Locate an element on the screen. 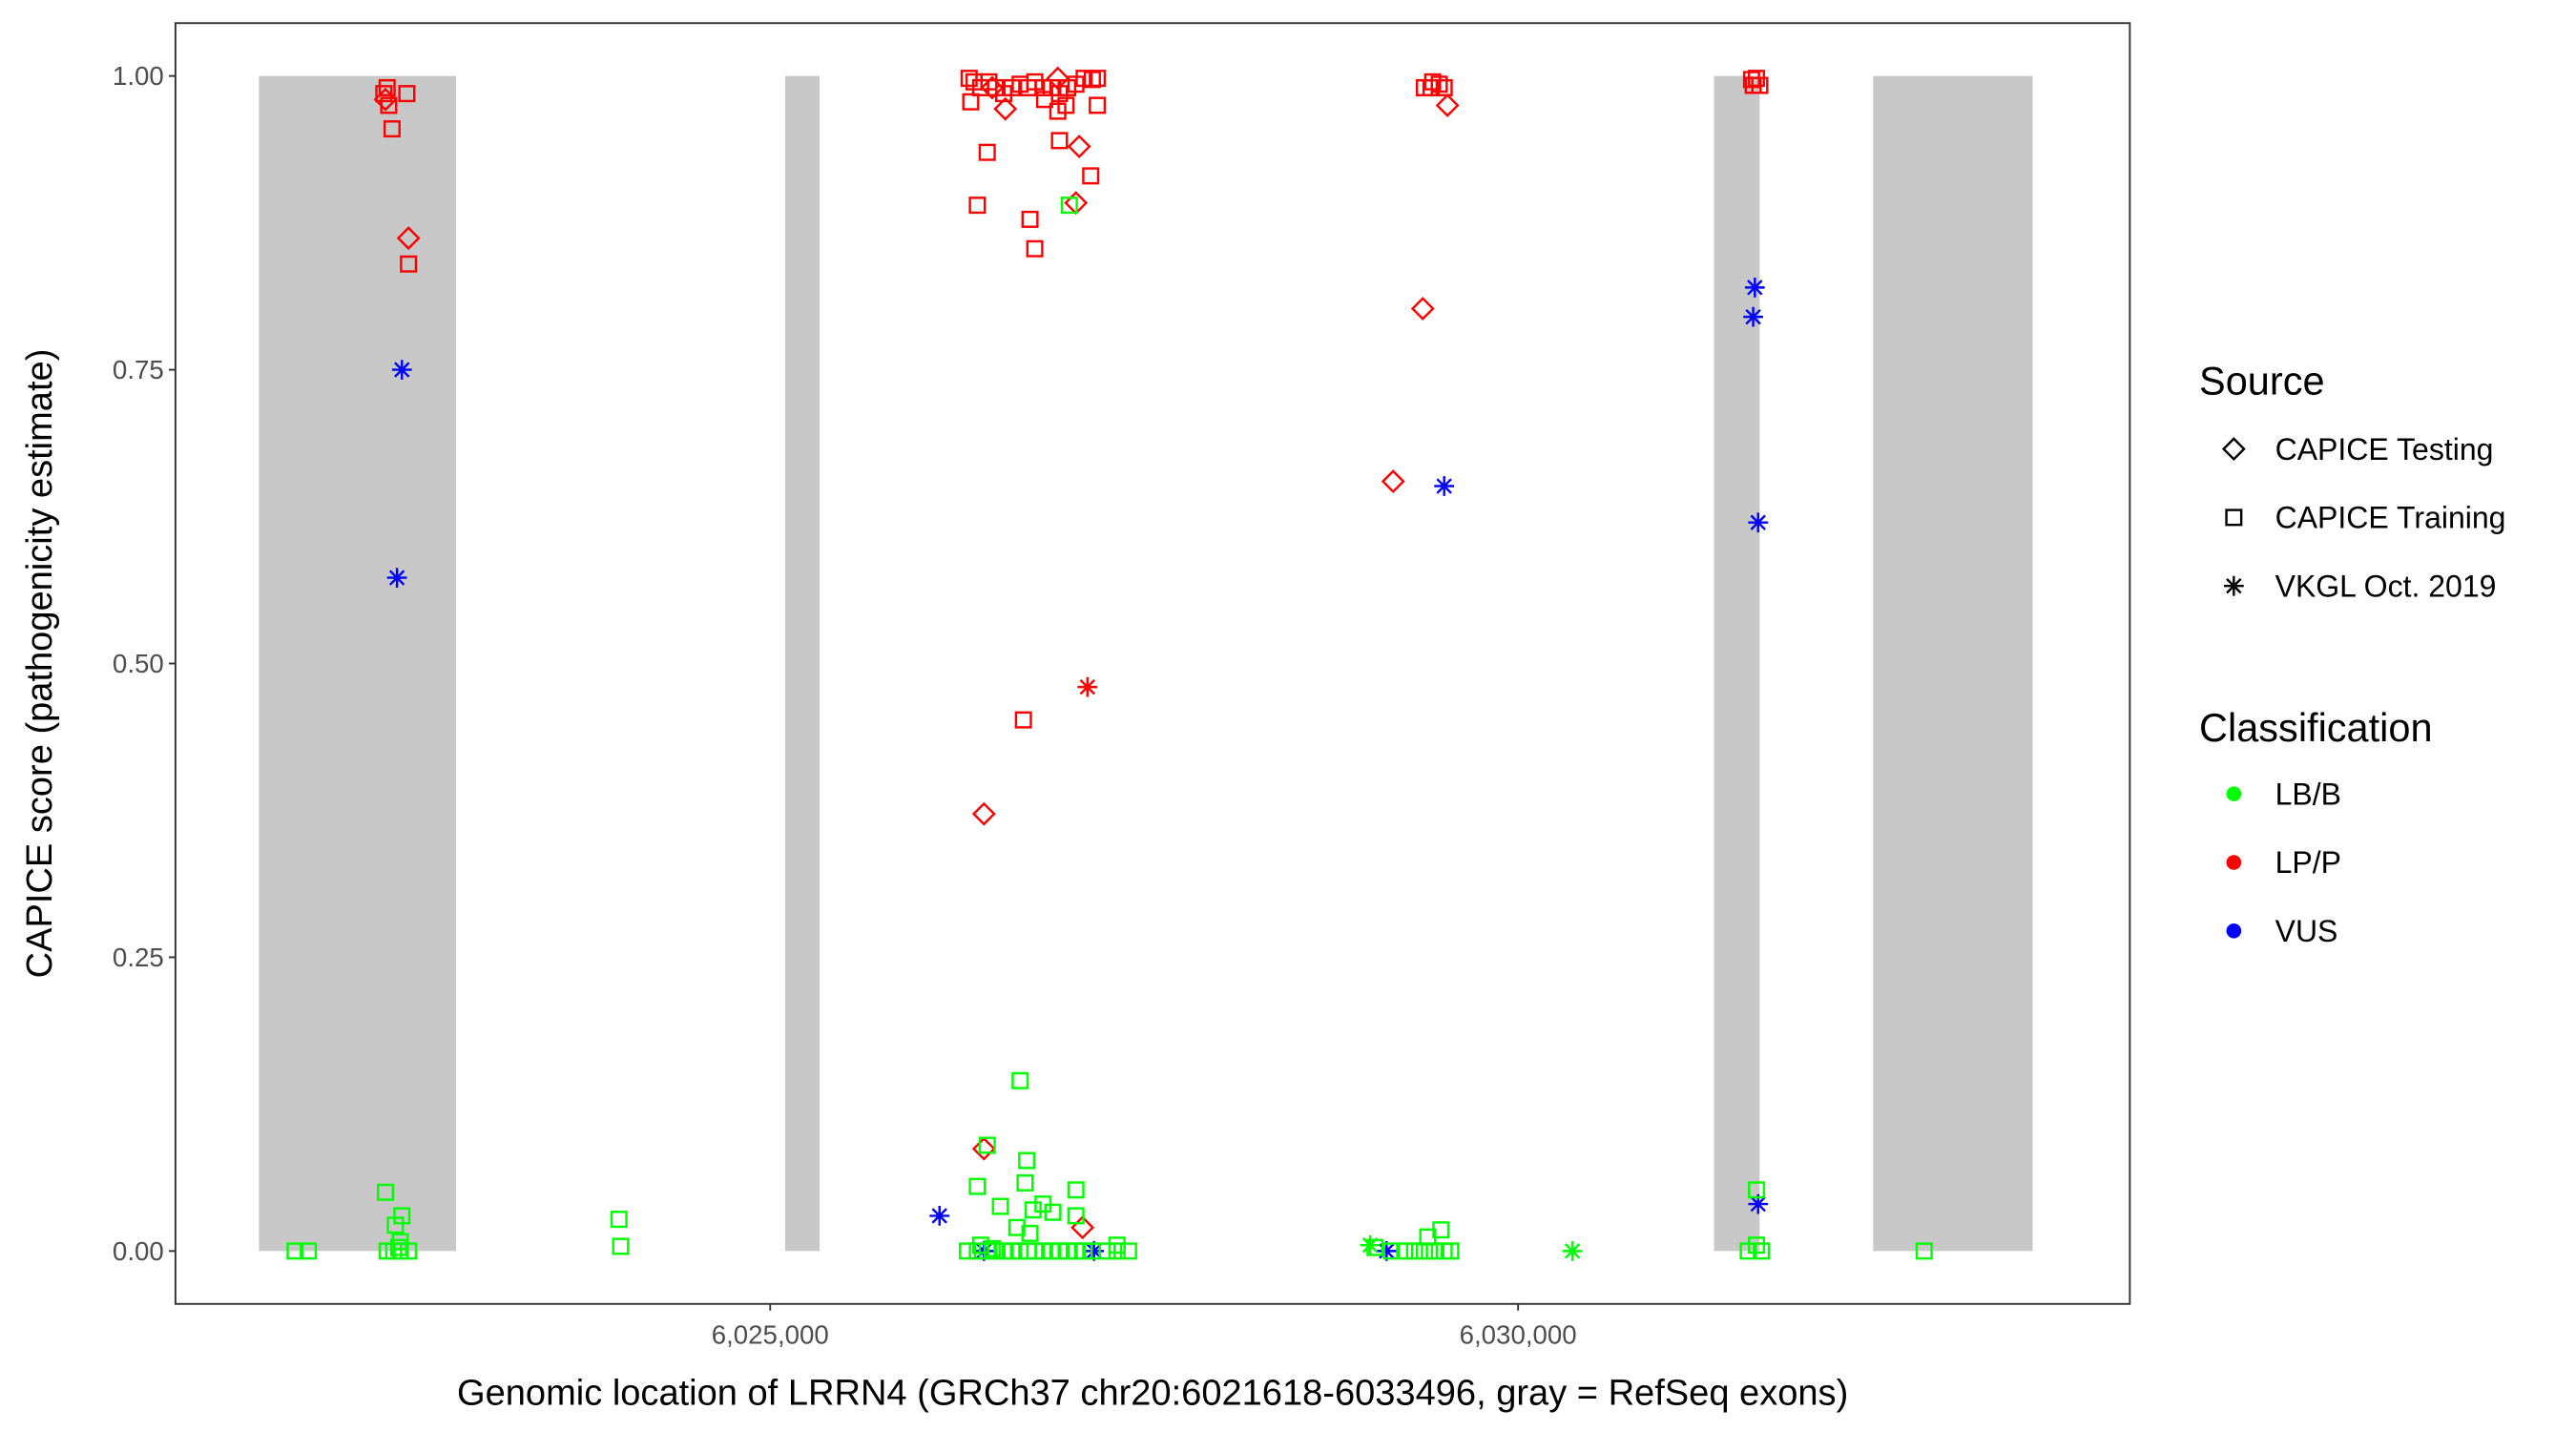 The height and width of the screenshot is (1431, 2576). x-axis: 6,025,000 6,030,000 is located at coordinates (1144, 1326).